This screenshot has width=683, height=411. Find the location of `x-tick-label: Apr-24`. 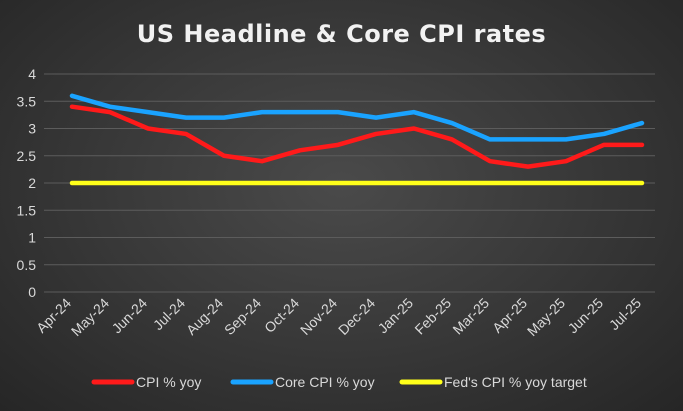

x-tick-label: Apr-24 is located at coordinates (53, 315).